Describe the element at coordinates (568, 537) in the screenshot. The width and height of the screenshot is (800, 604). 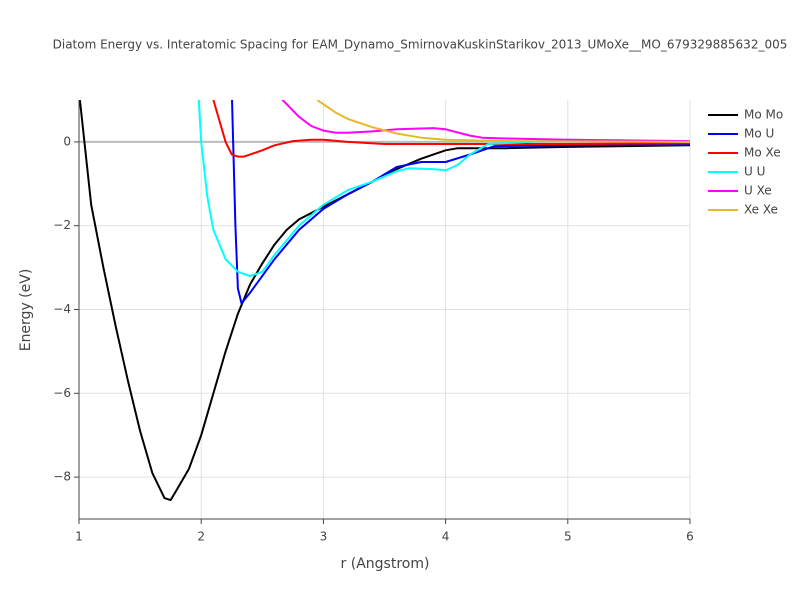
I see `x-tick-label: 5` at that location.